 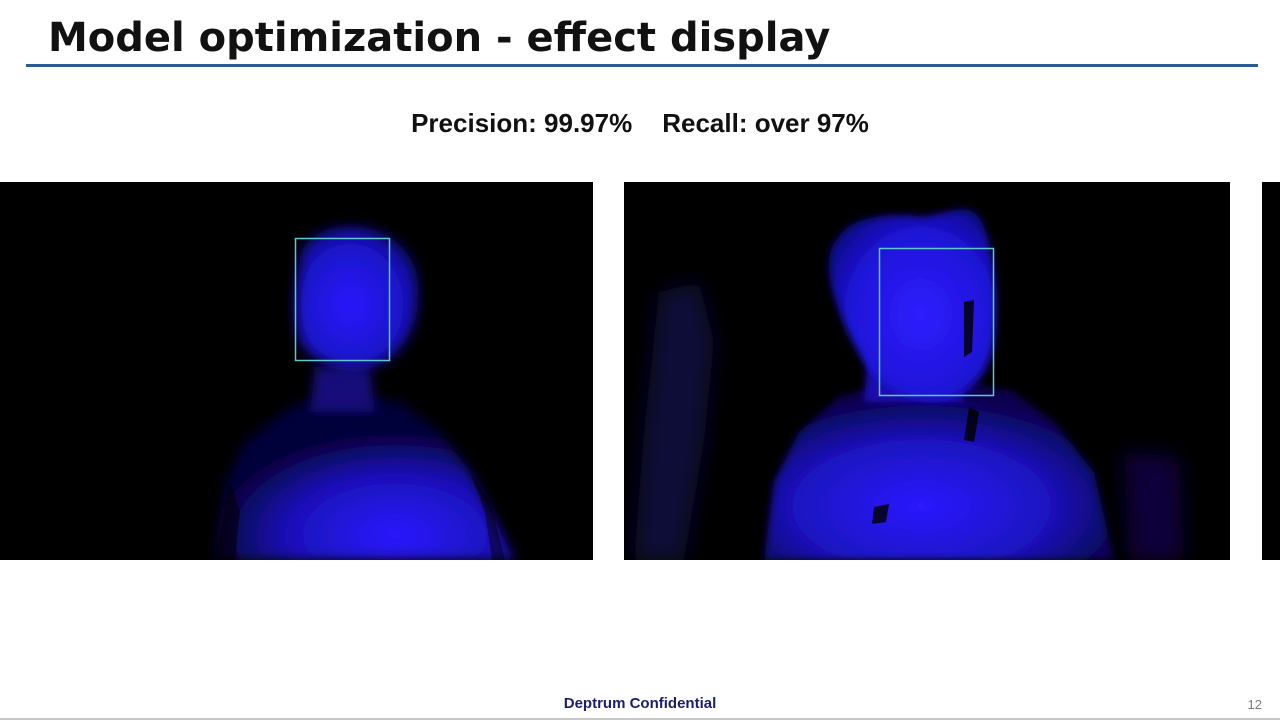 What do you see at coordinates (642, 65) in the screenshot?
I see `title-underline` at bounding box center [642, 65].